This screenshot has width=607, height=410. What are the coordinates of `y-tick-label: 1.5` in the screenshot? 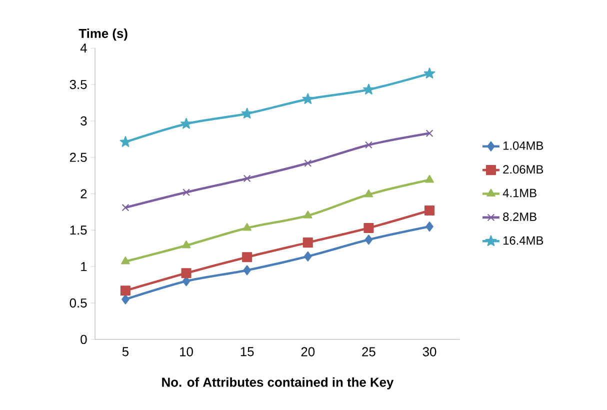 It's located at (78, 230).